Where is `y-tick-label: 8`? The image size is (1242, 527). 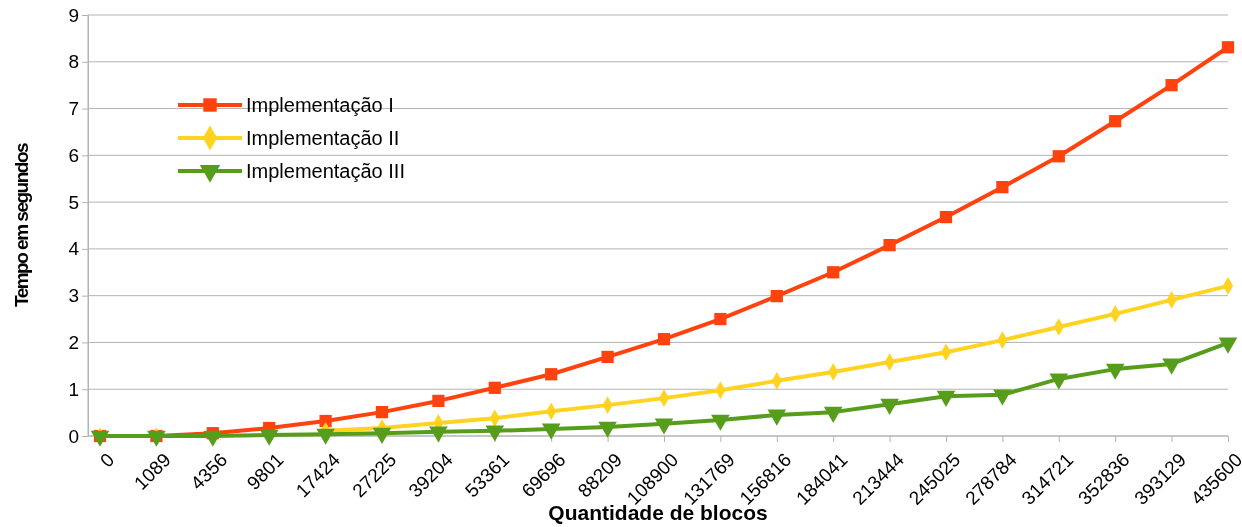 y-tick-label: 8 is located at coordinates (73, 62).